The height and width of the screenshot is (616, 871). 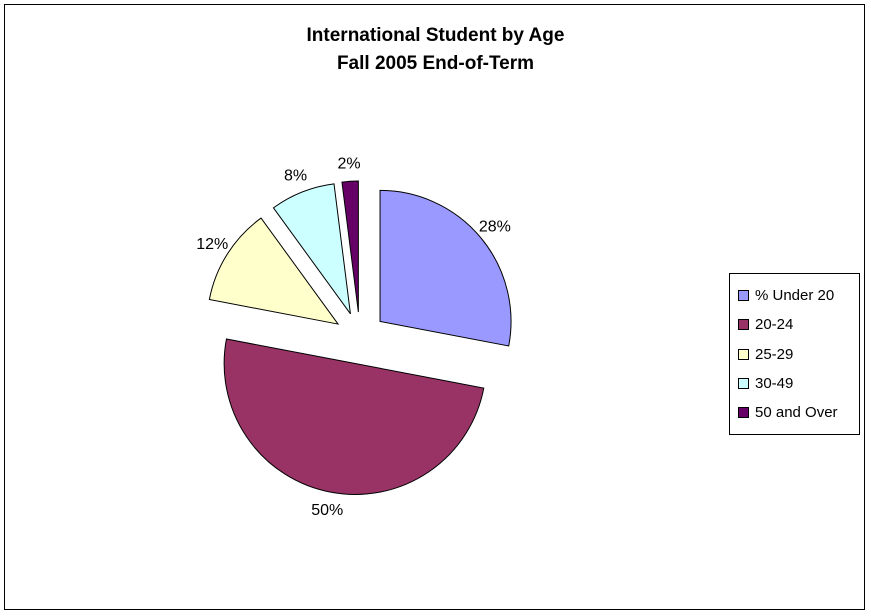 What do you see at coordinates (435, 35) in the screenshot?
I see `chart-title: International Student by Age` at bounding box center [435, 35].